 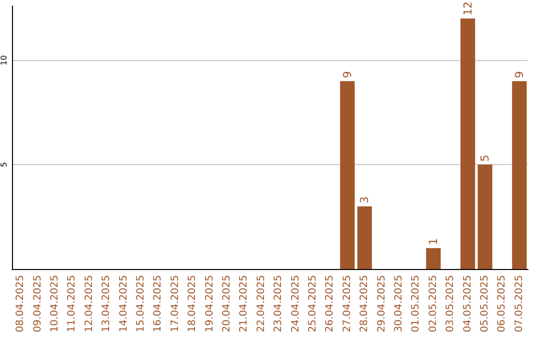 I want to click on x-tick-label: 25.04.2025, so click(x=313, y=303).